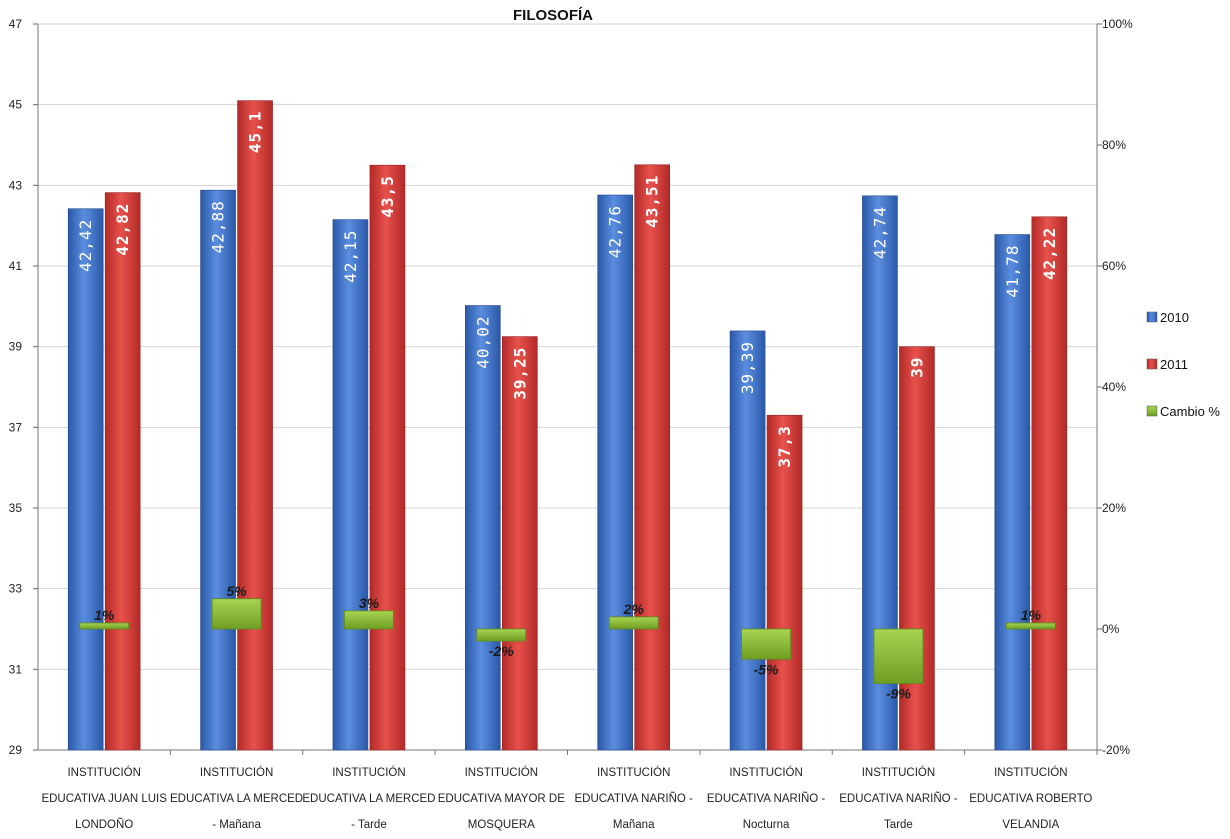 This screenshot has height=839, width=1230. Describe the element at coordinates (747, 367) in the screenshot. I see `data-label-2010: 39,39` at that location.